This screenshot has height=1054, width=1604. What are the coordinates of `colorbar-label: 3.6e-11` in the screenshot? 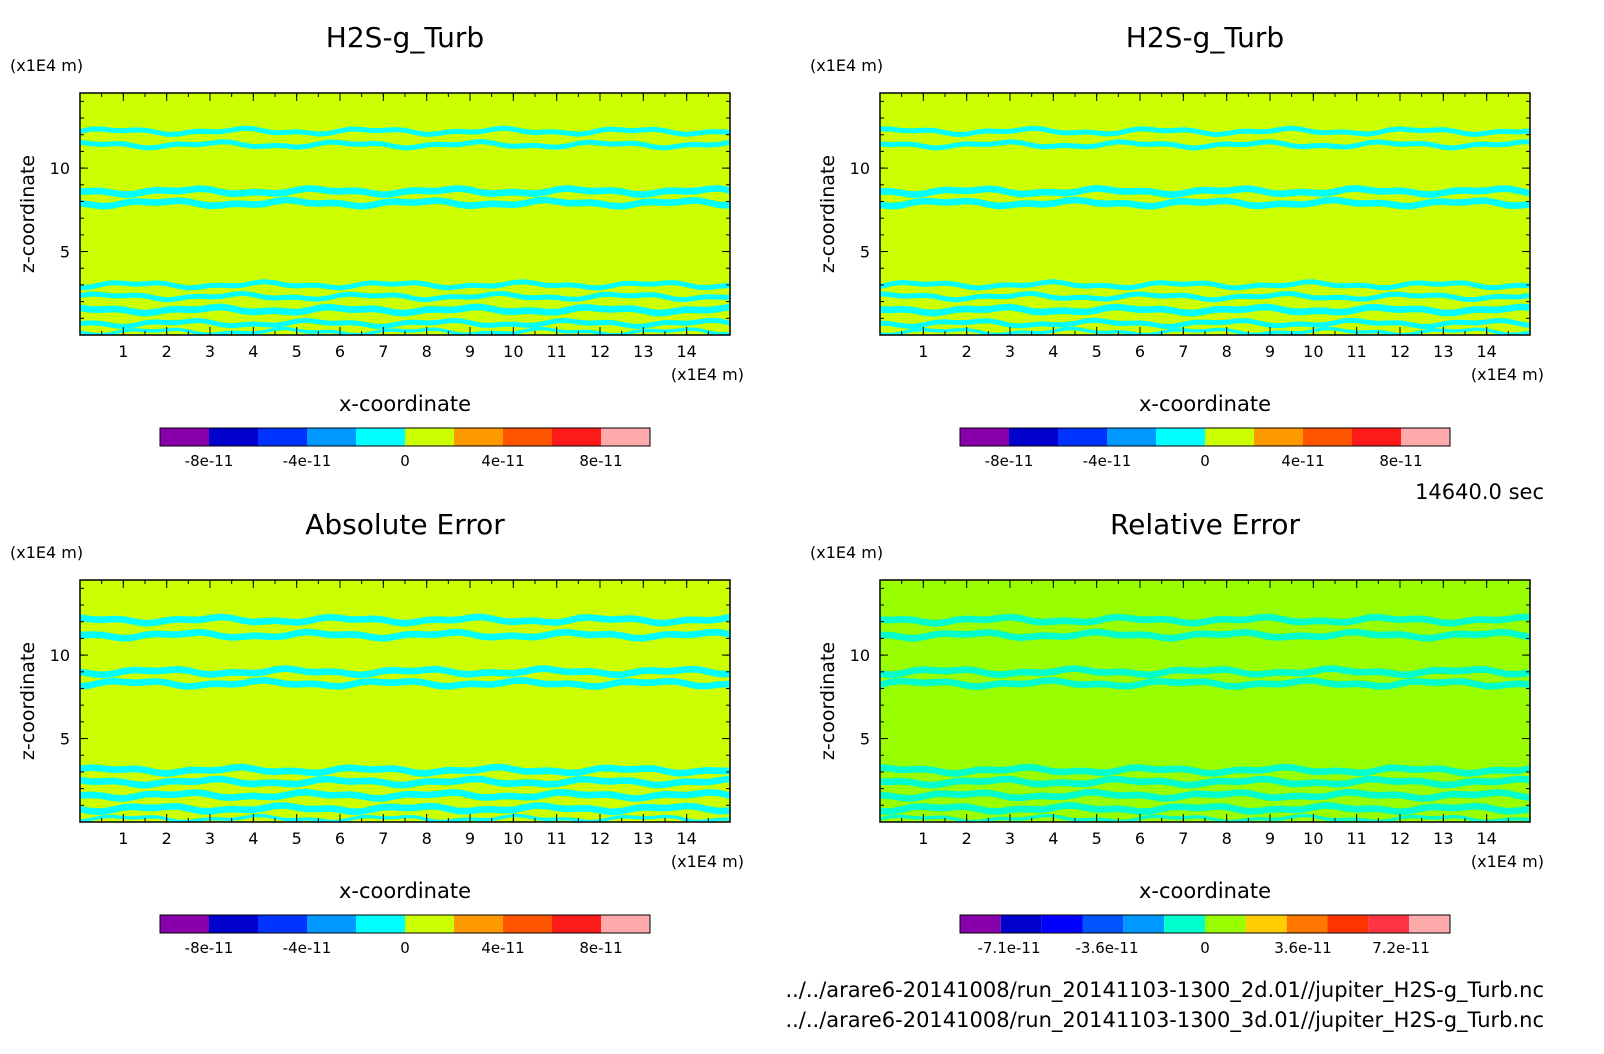 It's located at (1303, 948).